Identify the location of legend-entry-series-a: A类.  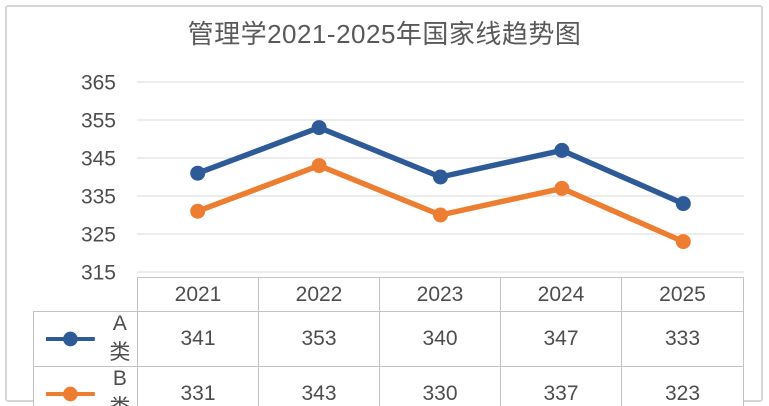
(85, 339).